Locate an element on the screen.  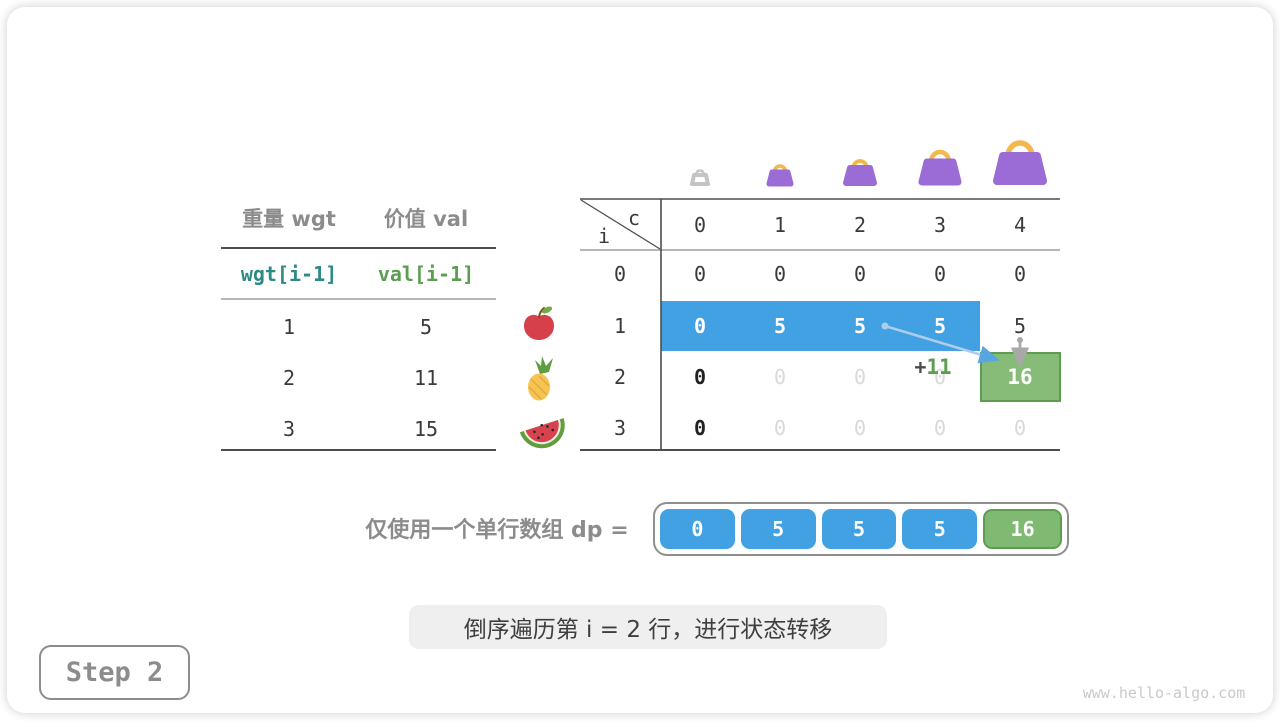
left-table-header-weight: 重量 wgt is located at coordinates (289, 219).